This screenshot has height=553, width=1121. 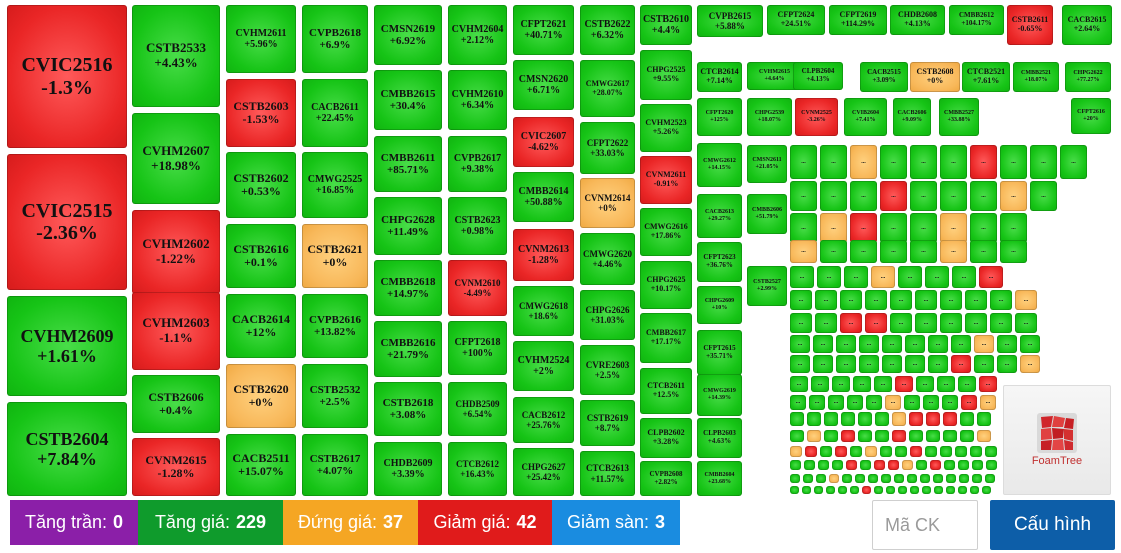 What do you see at coordinates (335, 256) in the screenshot?
I see `stock-tile-cstb2621: CSTB2621 +0%` at bounding box center [335, 256].